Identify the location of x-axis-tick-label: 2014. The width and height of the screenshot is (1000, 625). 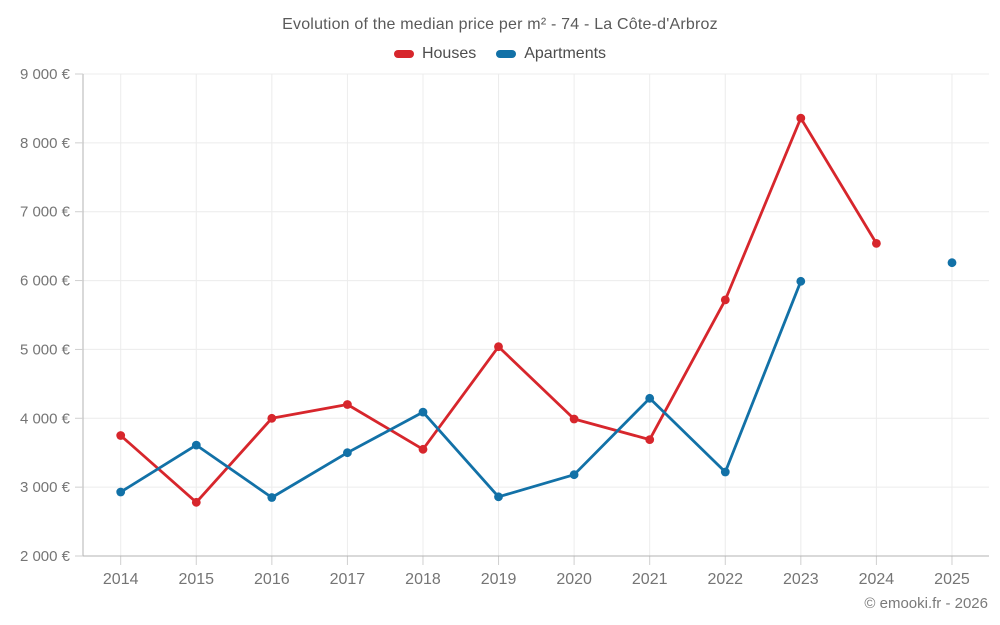
(121, 579).